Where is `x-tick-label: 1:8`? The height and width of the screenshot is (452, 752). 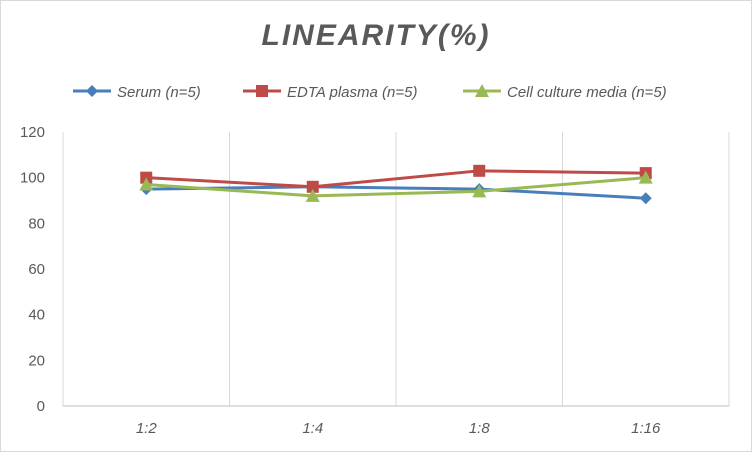
x-tick-label: 1:8 is located at coordinates (480, 428).